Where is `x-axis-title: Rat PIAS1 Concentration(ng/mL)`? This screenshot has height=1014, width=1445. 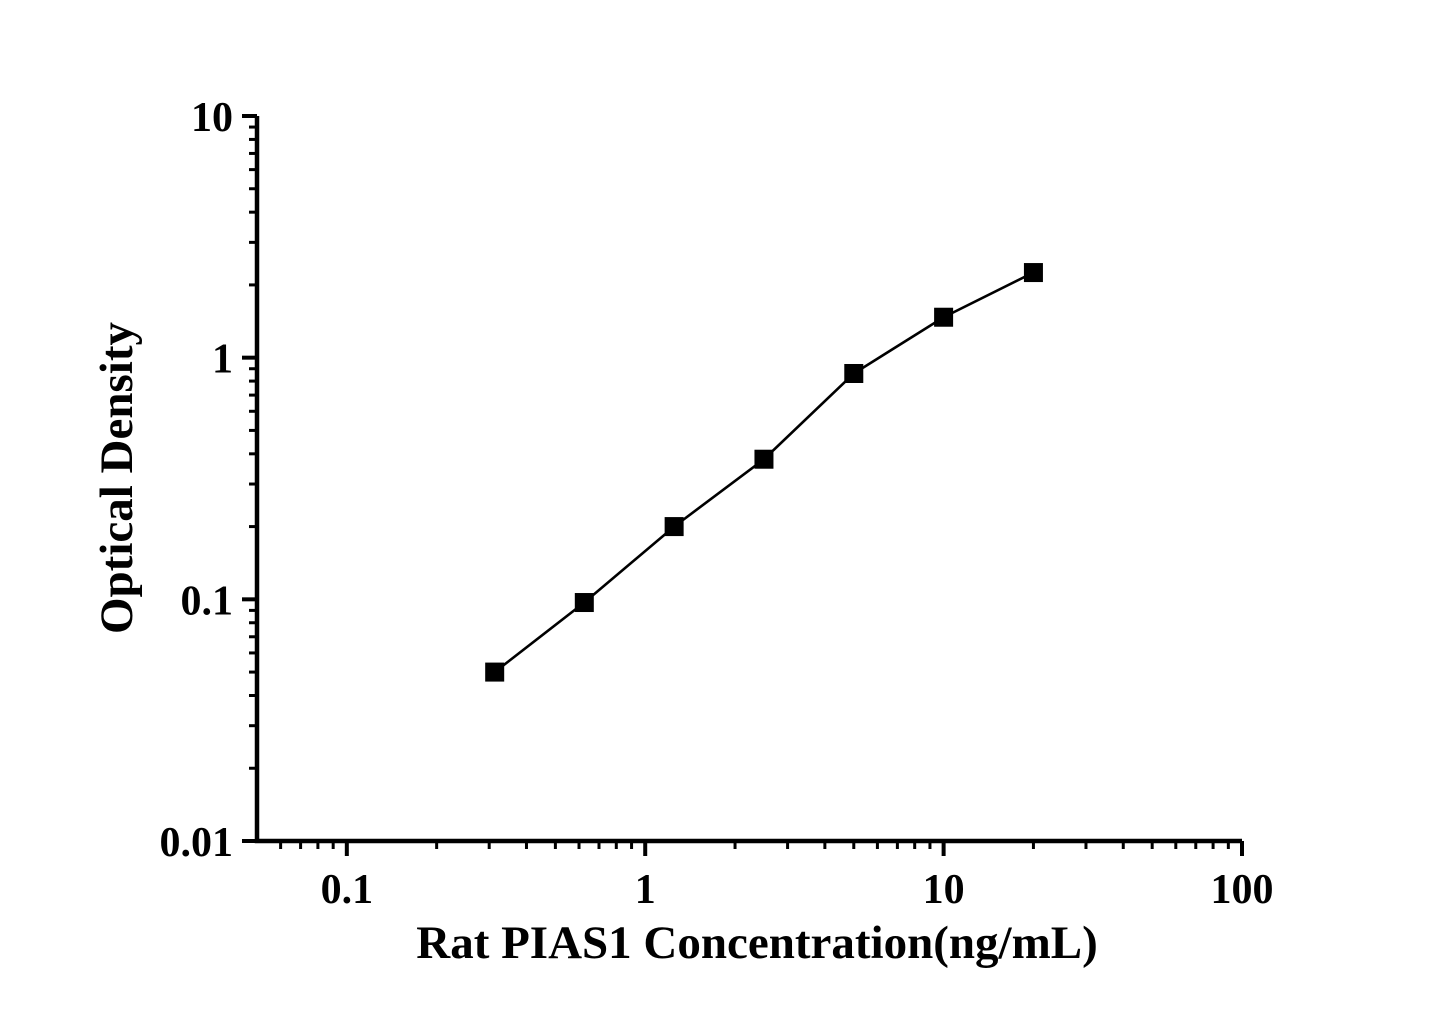
x-axis-title: Rat PIAS1 Concentration(ng/mL) is located at coordinates (756, 943).